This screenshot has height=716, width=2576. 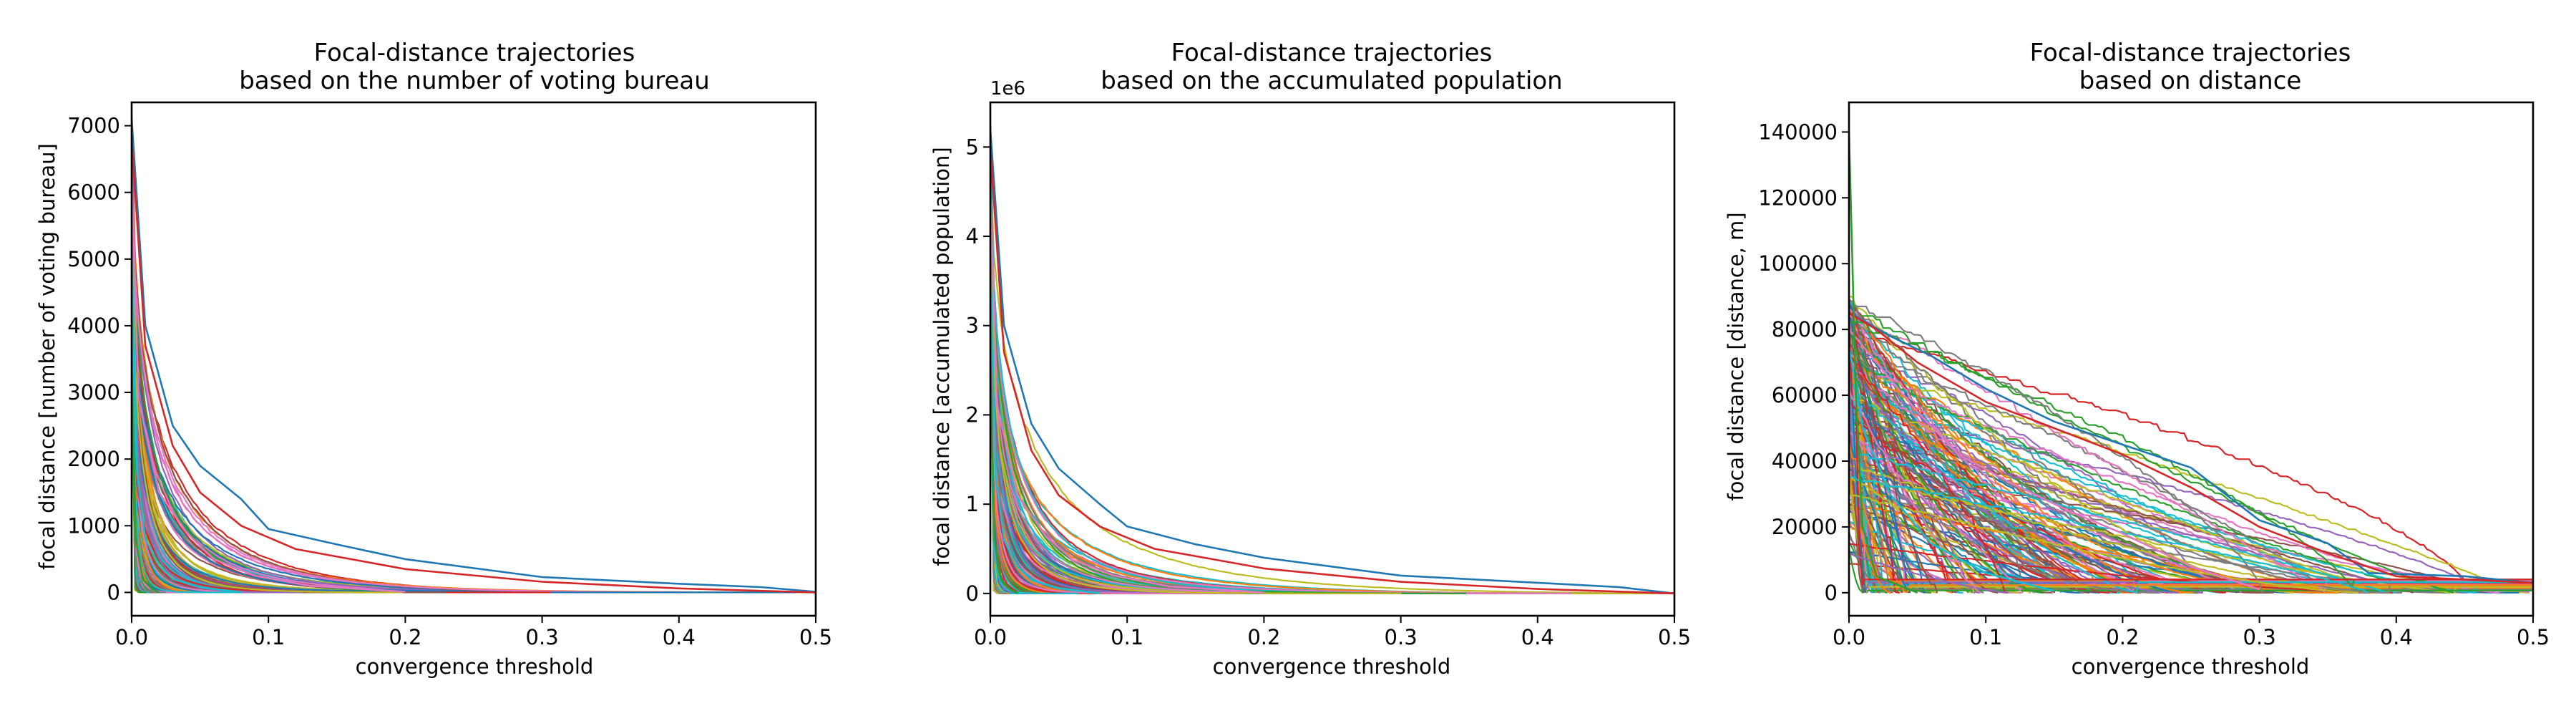 I want to click on y-axis-label-1: focal distance [number of voting bureau], so click(x=47, y=356).